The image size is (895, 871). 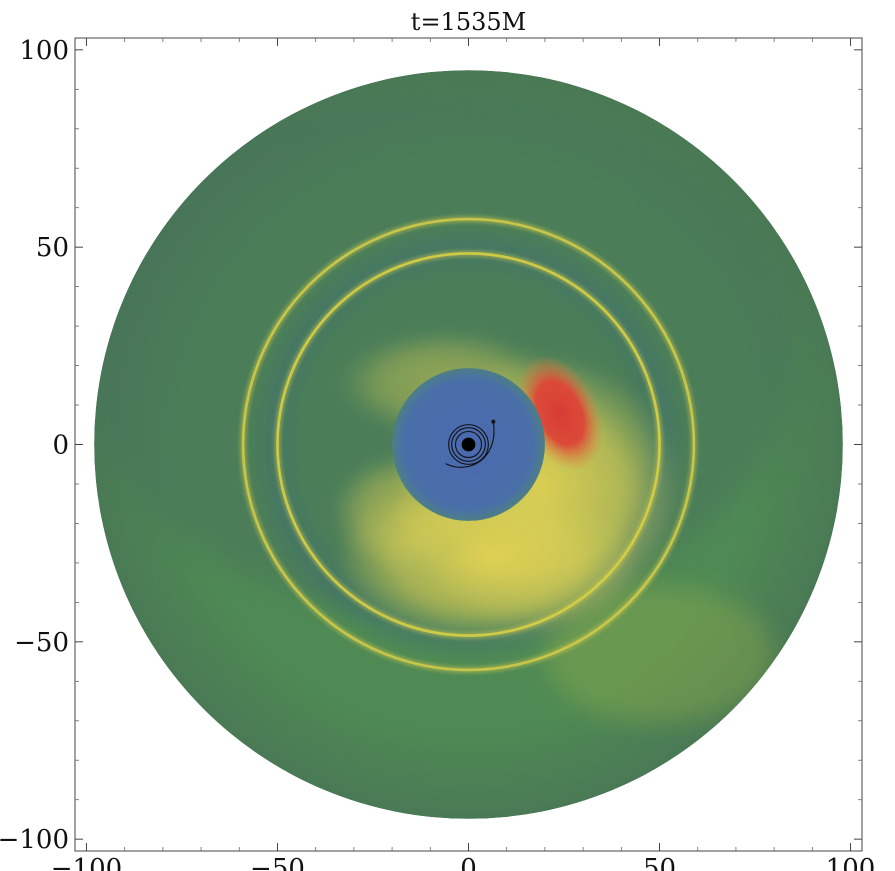 I want to click on y-tick-label: 100, so click(x=44, y=51).